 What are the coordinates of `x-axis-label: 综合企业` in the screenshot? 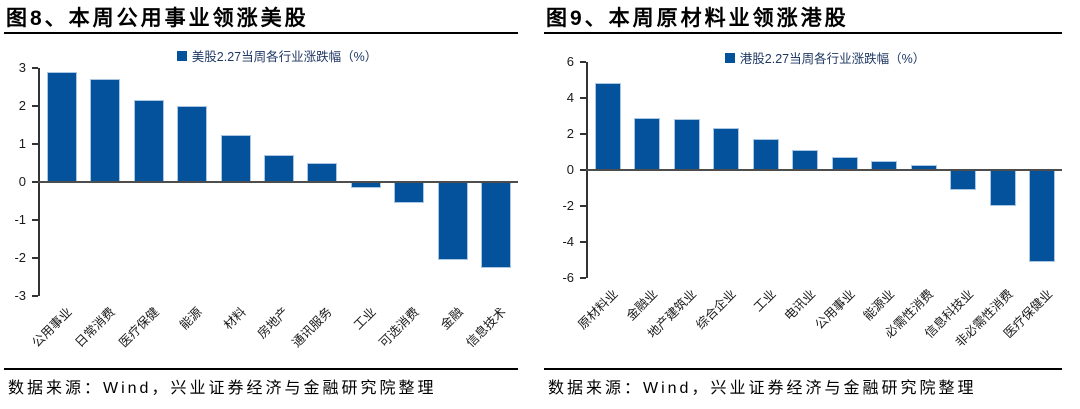 It's located at (716, 310).